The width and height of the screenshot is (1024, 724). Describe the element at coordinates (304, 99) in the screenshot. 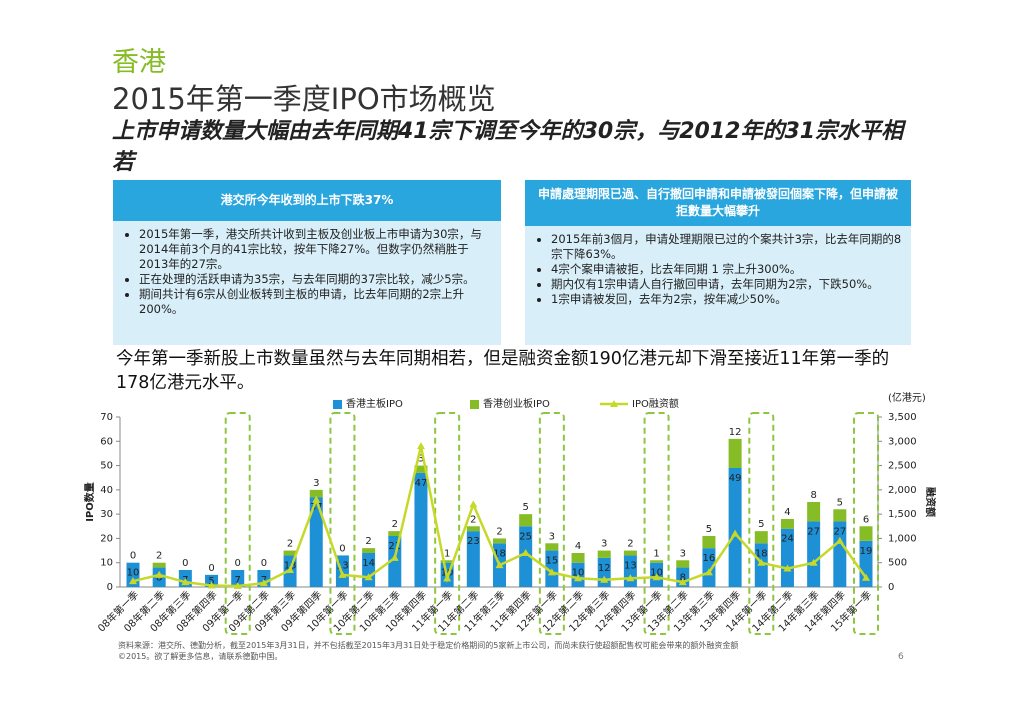

I see `title: 2015年第一季度IPO市场概览` at that location.